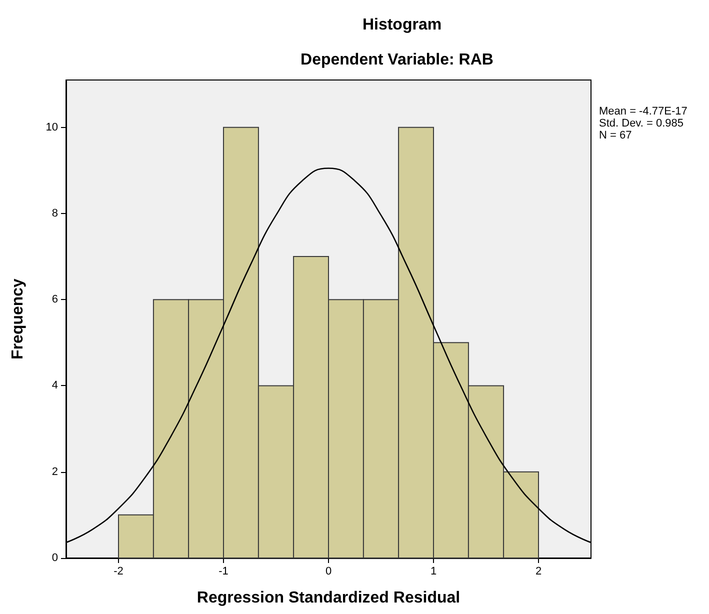 Image resolution: width=709 pixels, height=614 pixels. Describe the element at coordinates (615, 136) in the screenshot. I see `text: N = 67` at that location.